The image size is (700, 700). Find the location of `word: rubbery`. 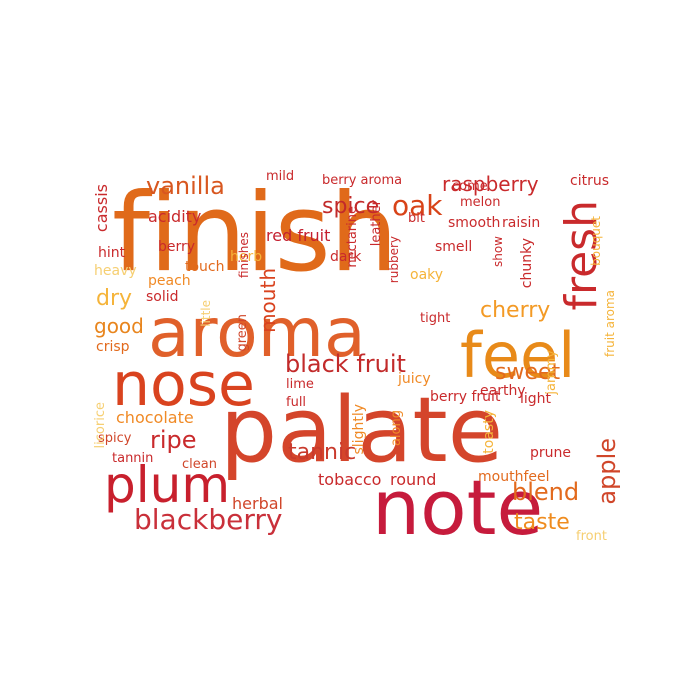

word: rubbery is located at coordinates (394, 260).